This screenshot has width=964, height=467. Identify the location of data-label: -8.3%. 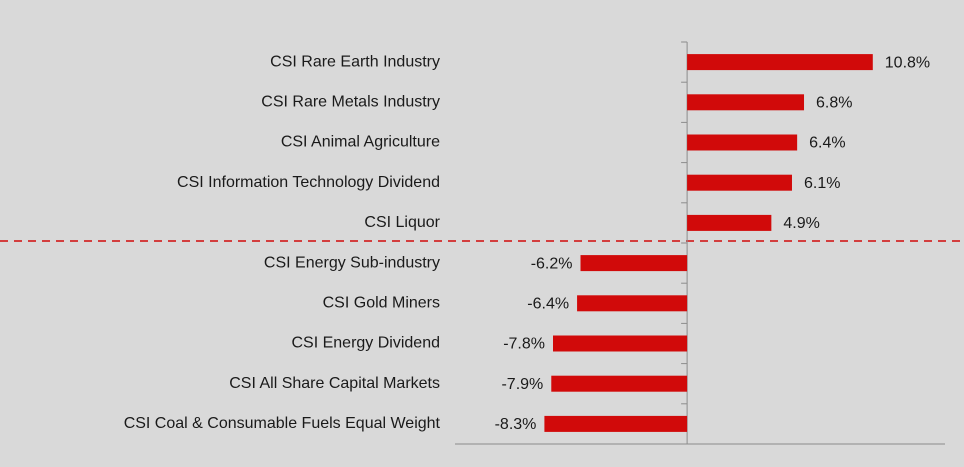
(516, 424).